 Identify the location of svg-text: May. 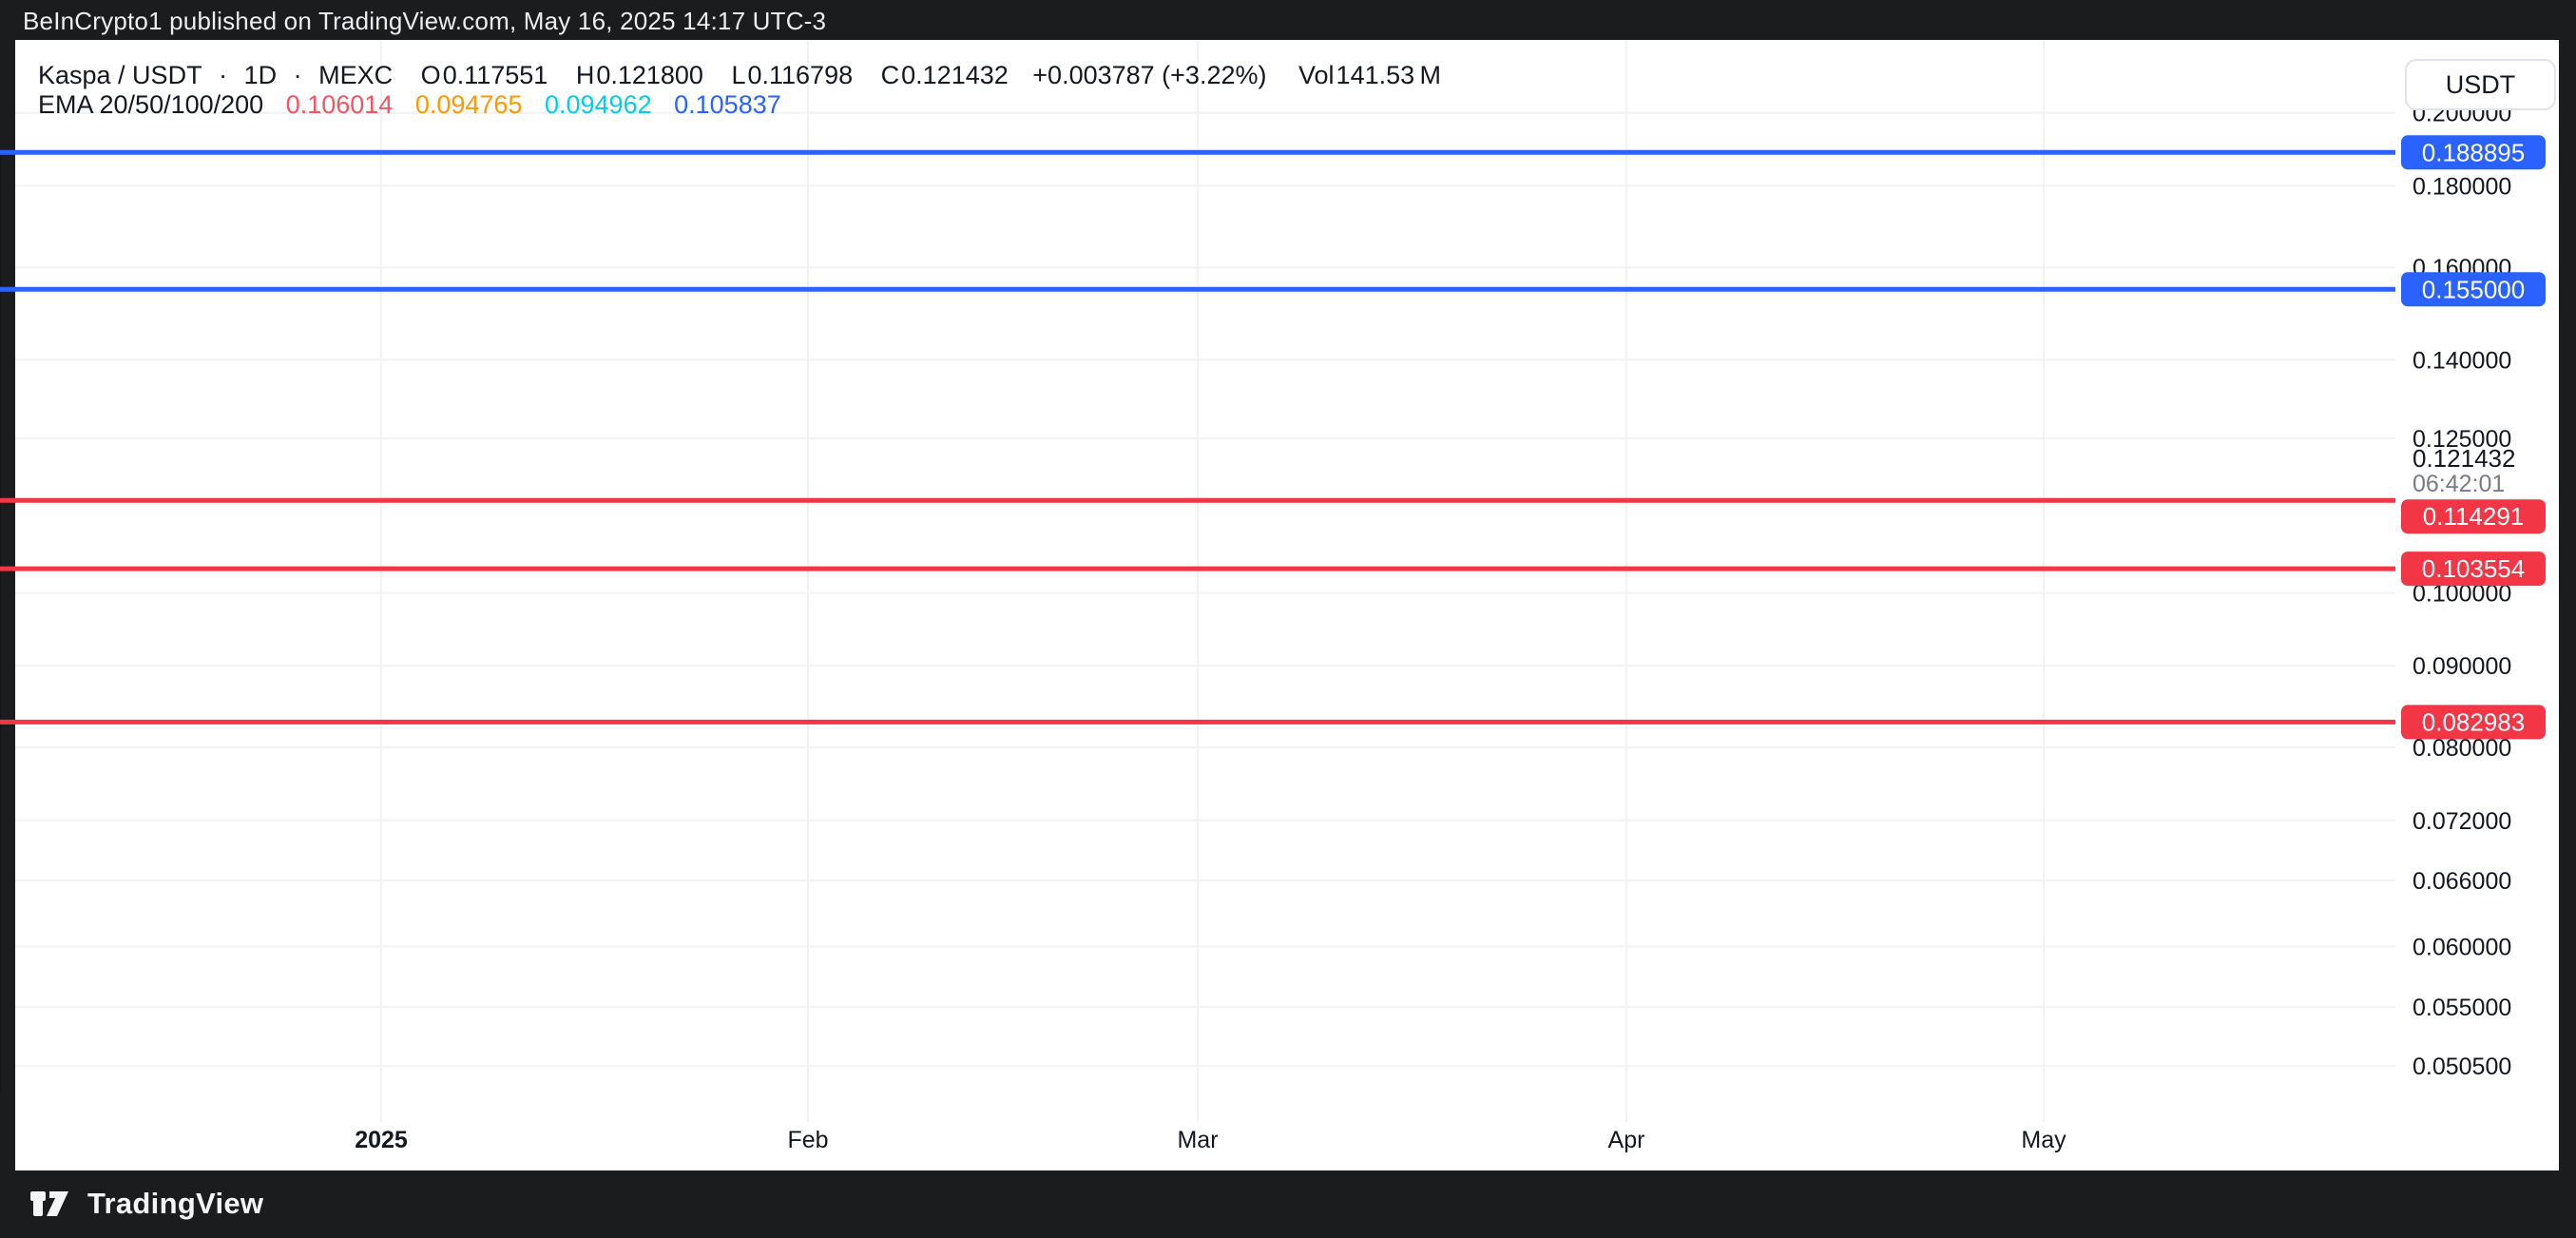
(2044, 1140).